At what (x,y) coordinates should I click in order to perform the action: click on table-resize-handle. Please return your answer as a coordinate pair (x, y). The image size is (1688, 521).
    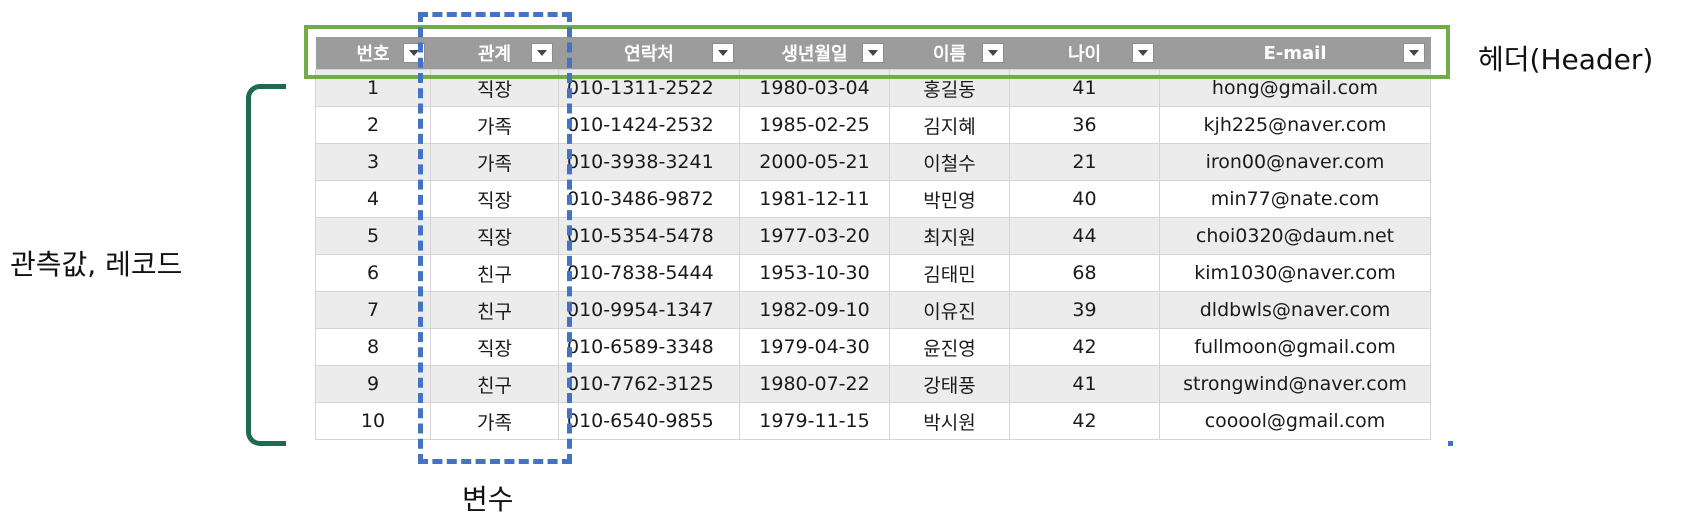
    Looking at the image, I should click on (1450, 443).